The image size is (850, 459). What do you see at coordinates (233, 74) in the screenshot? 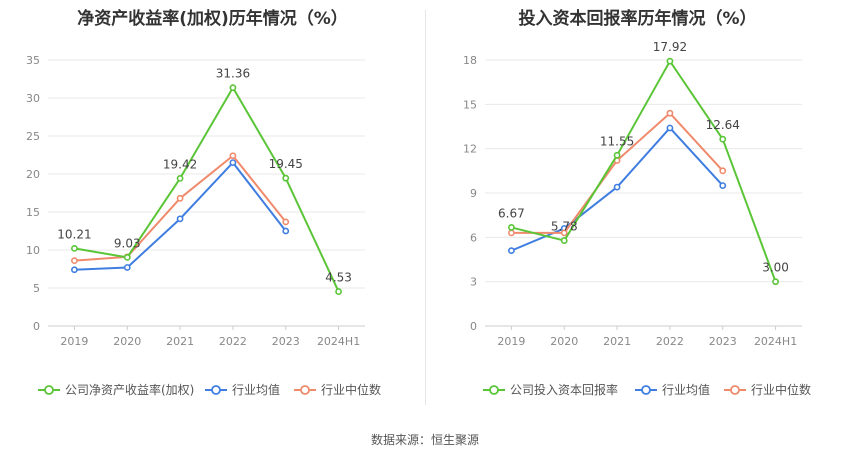
I see `data-label: 31.36` at bounding box center [233, 74].